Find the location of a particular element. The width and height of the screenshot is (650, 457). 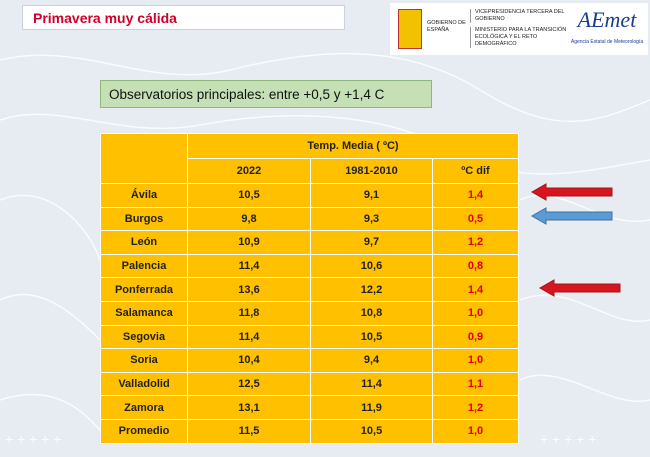

station: Soria is located at coordinates (144, 360).